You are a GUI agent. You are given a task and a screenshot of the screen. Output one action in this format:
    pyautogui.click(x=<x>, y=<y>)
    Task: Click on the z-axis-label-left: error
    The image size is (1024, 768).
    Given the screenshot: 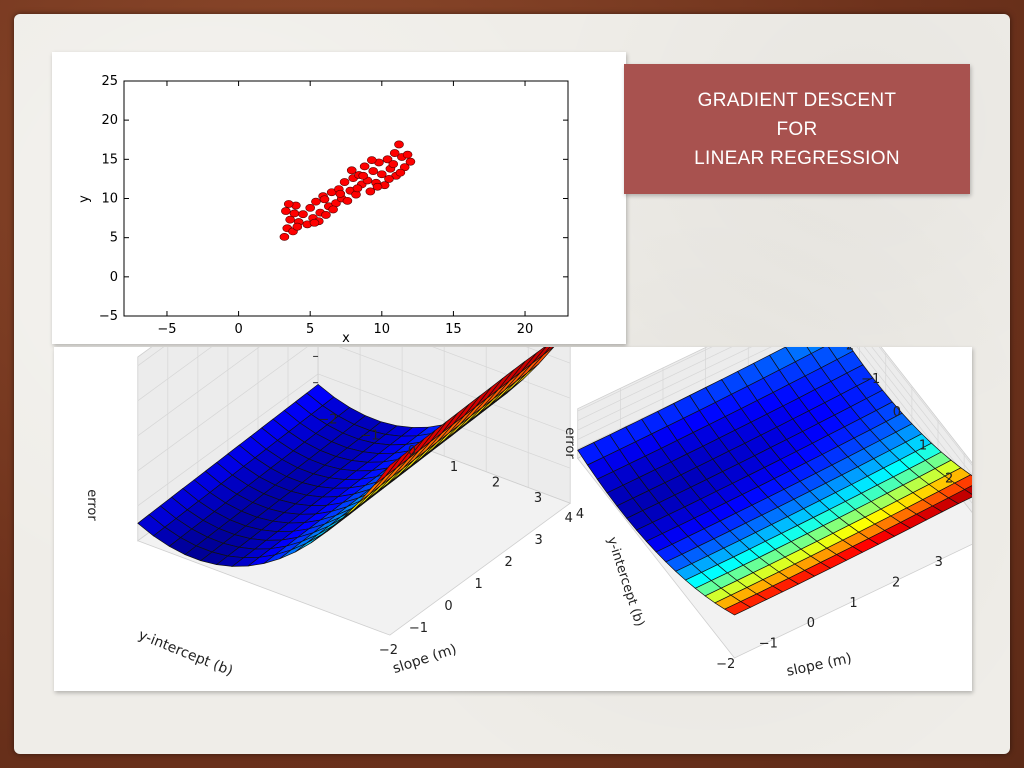 What is the action you would take?
    pyautogui.click(x=91, y=505)
    